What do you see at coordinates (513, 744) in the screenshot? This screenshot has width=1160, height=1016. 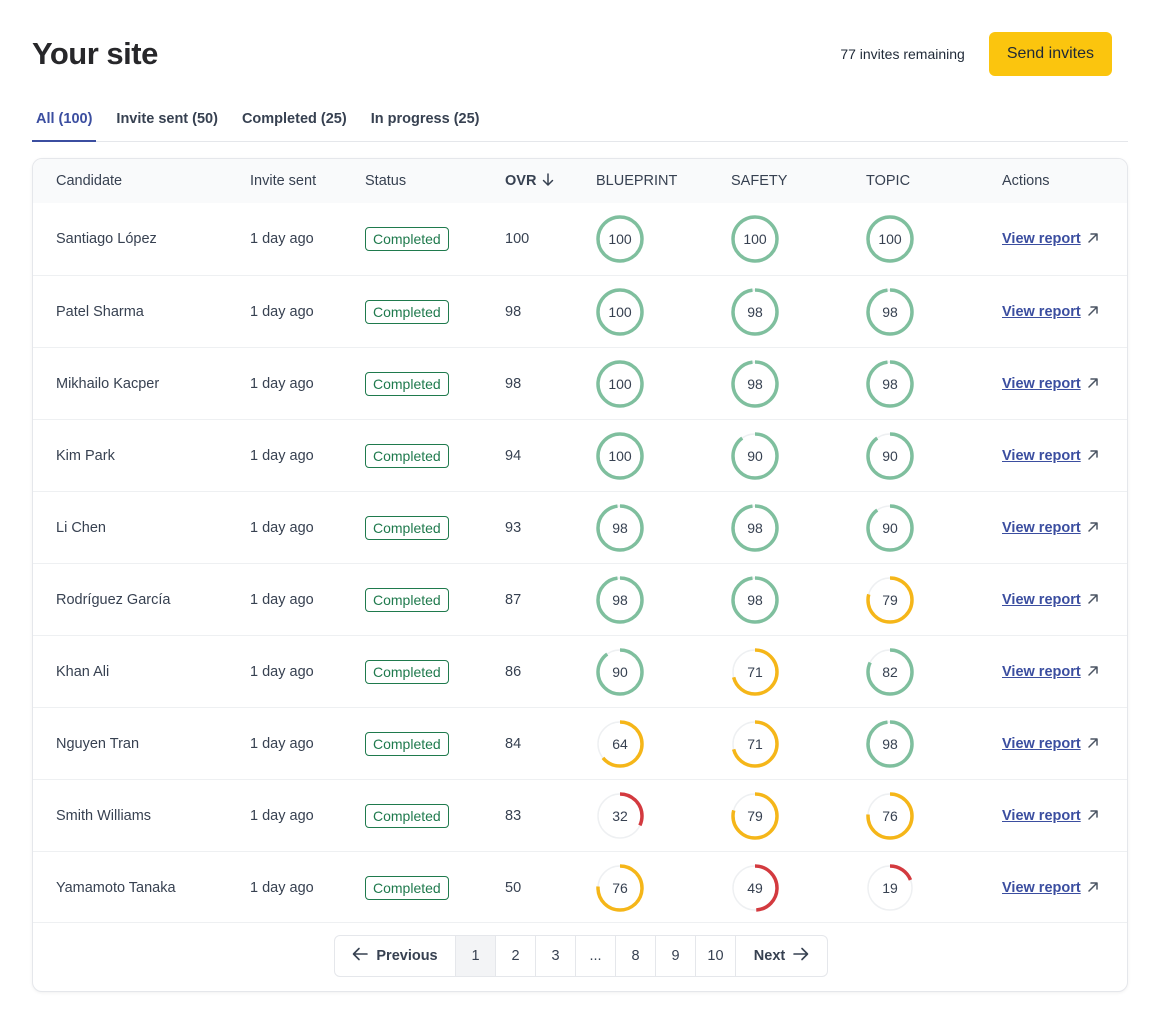 I see `ovr-score: 84` at bounding box center [513, 744].